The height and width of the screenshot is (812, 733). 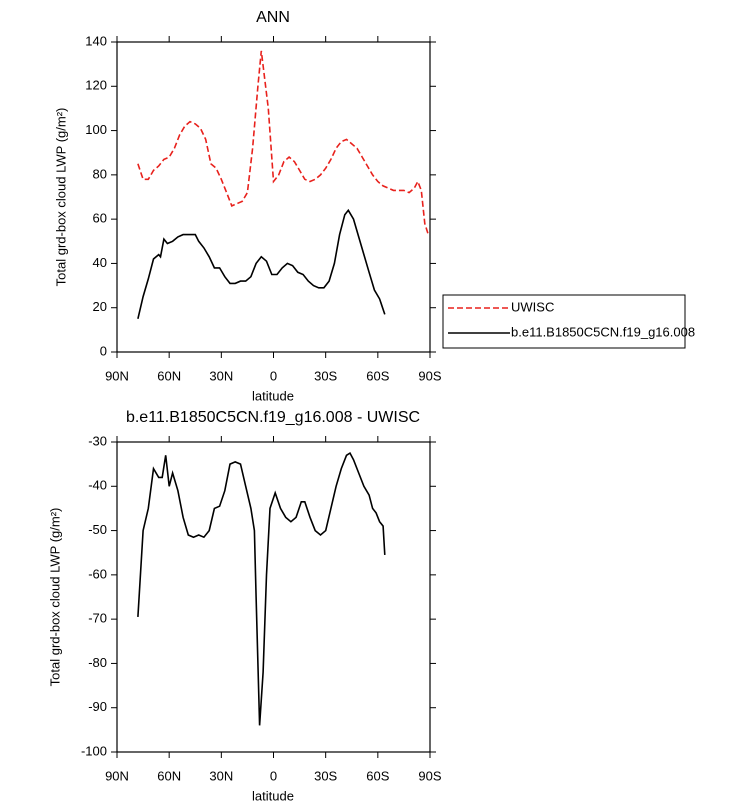 What do you see at coordinates (96, 40) in the screenshot?
I see `y-tick-label: 140` at bounding box center [96, 40].